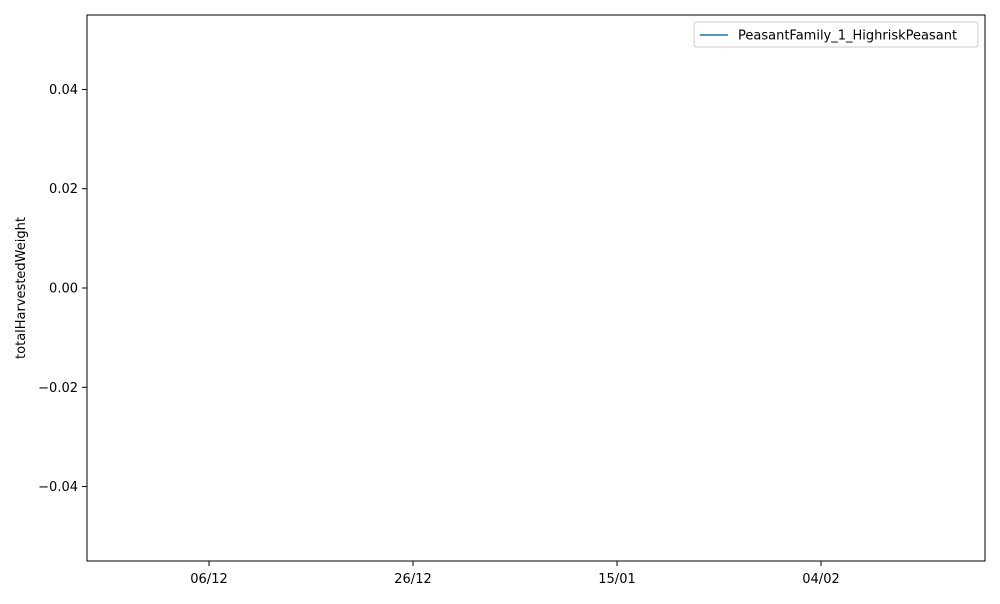 This screenshot has width=1000, height=604. What do you see at coordinates (412, 579) in the screenshot?
I see `x-tick-label: 26/12` at bounding box center [412, 579].